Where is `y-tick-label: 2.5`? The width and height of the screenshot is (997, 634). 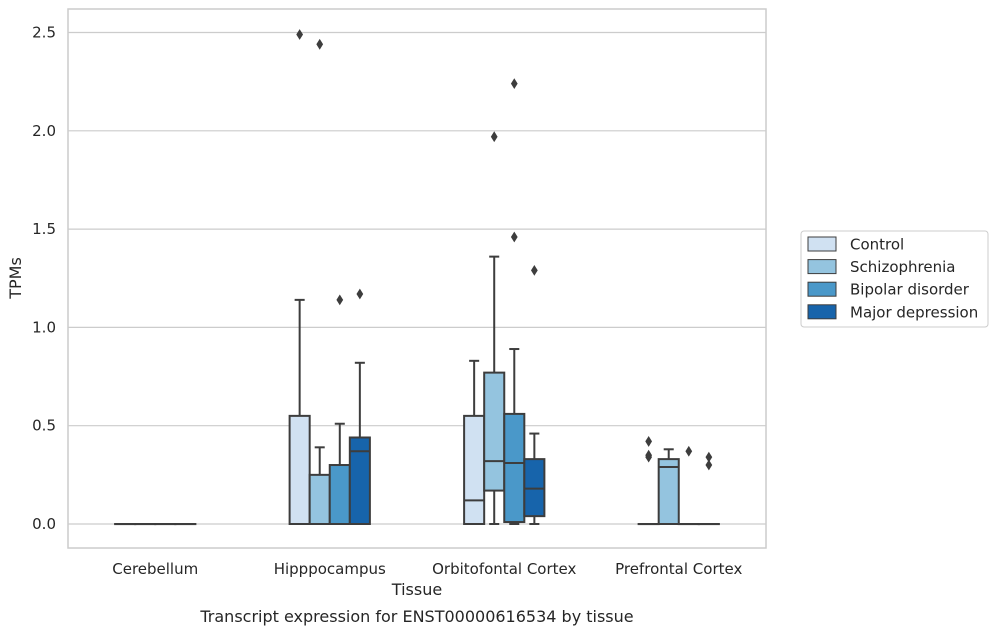
y-tick-label: 2.5 is located at coordinates (44, 33).